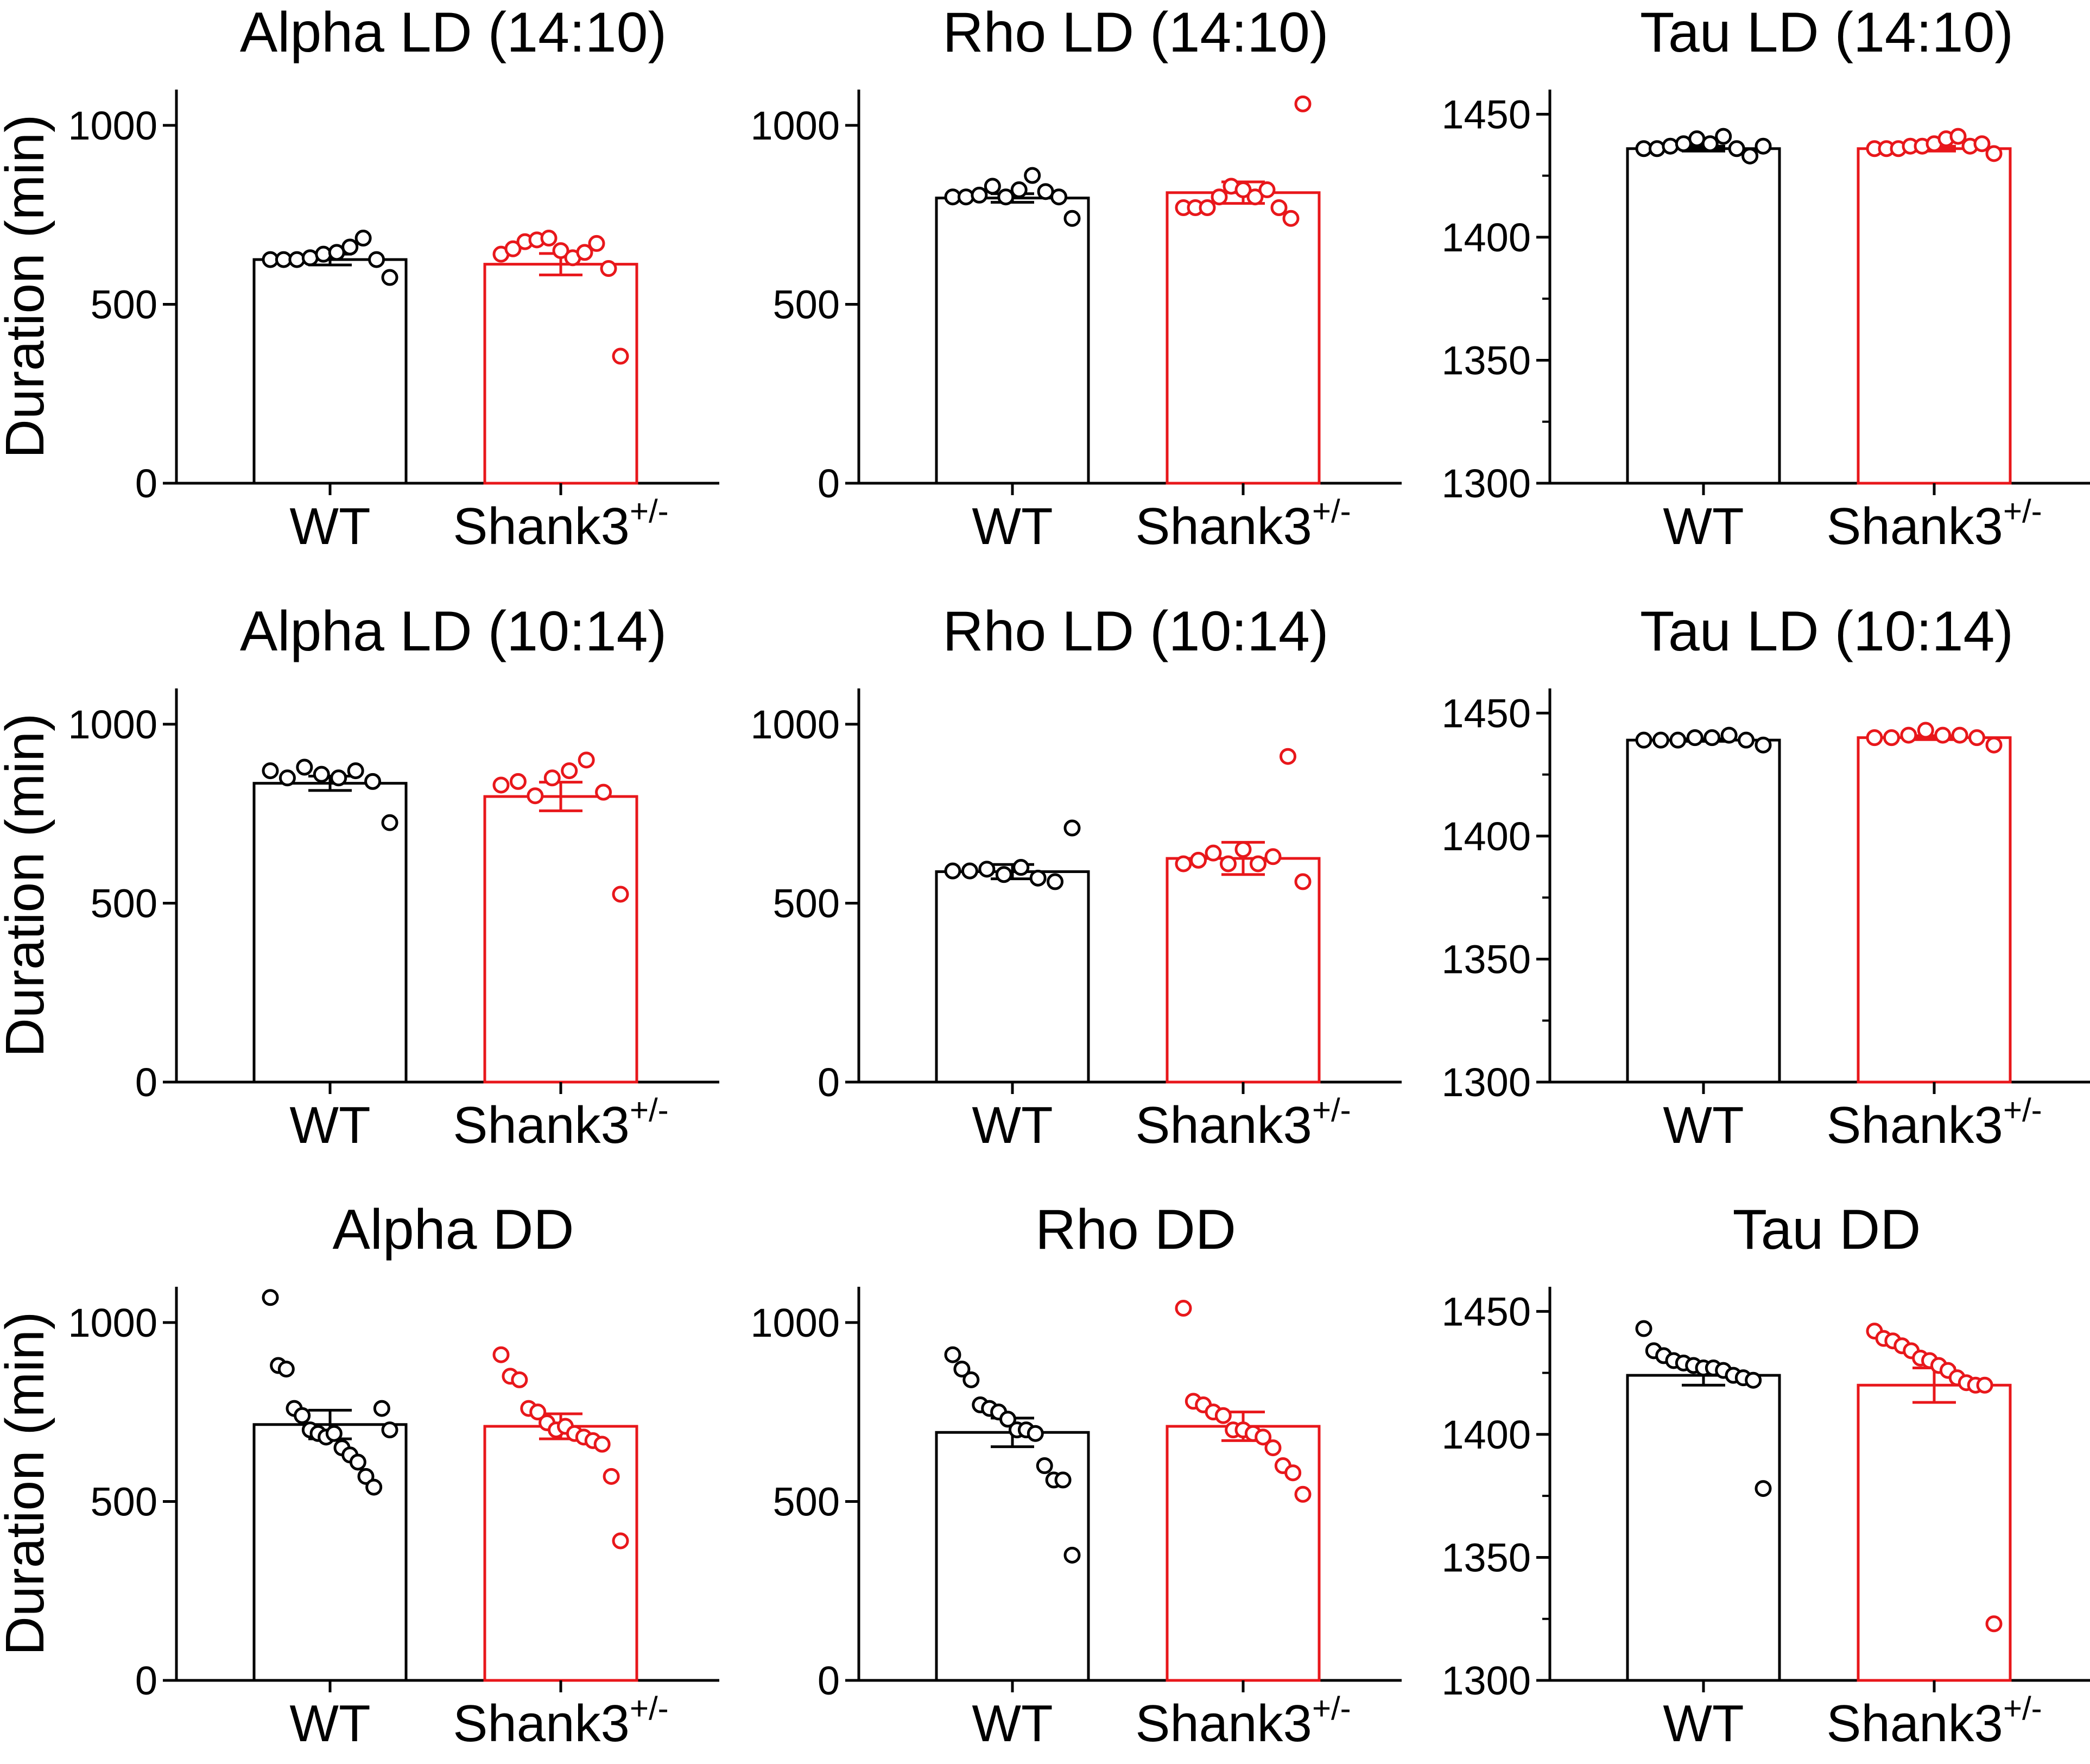 The image size is (2090, 1764). What do you see at coordinates (1486, 714) in the screenshot?
I see `y-tick-label: 1450` at bounding box center [1486, 714].